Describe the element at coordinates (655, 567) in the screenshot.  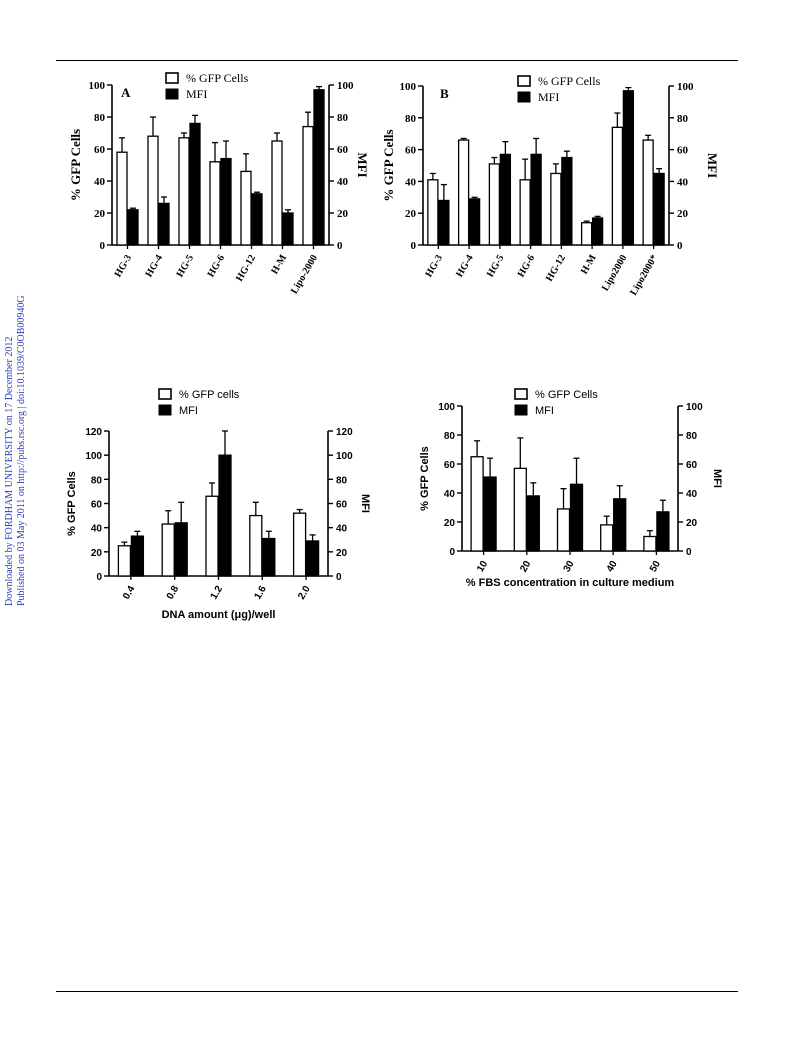
I see `x-tick-label: 50` at that location.